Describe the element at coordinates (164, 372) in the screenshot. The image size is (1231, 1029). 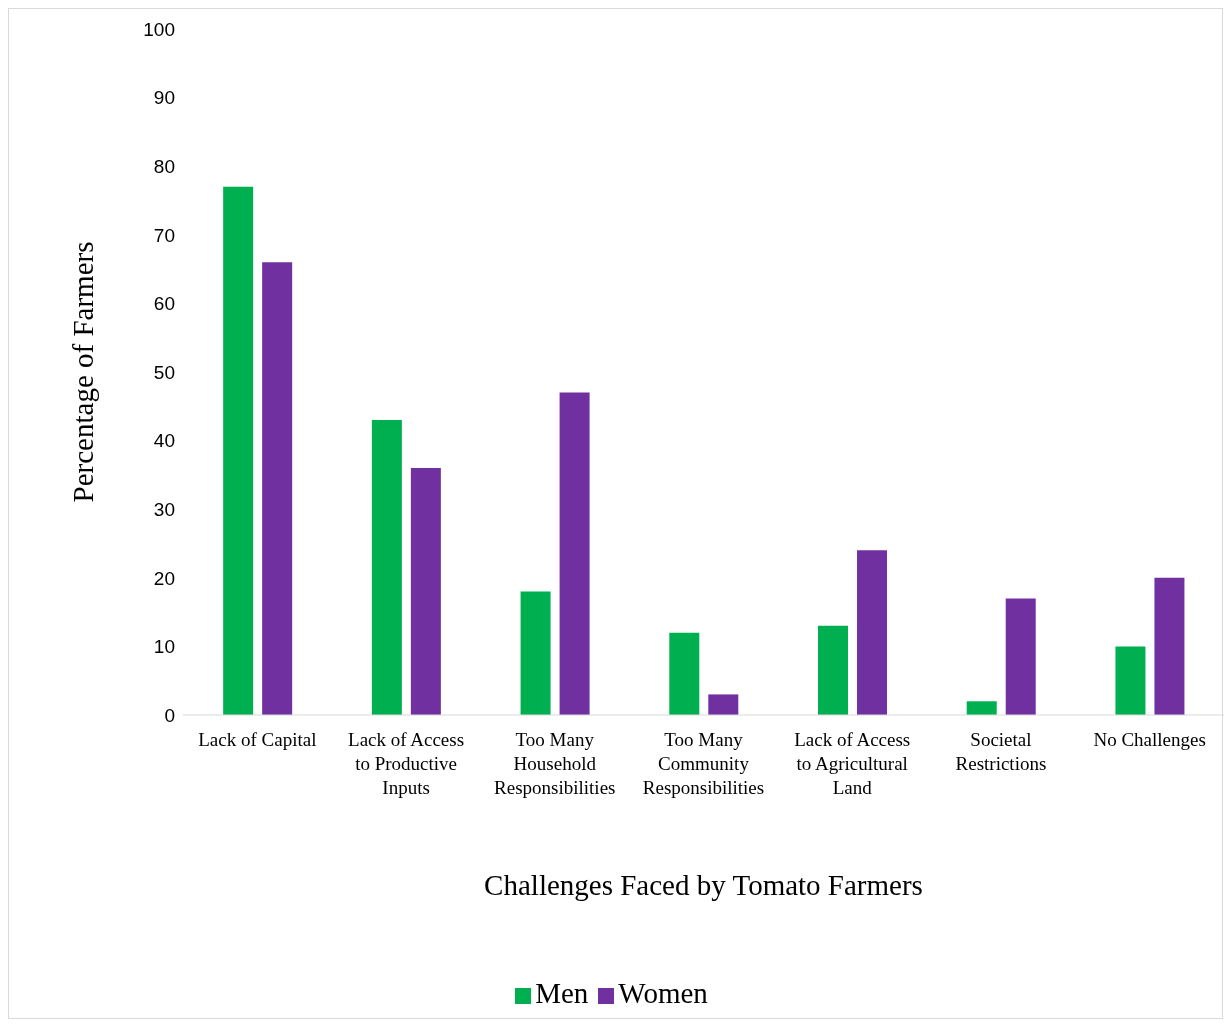
I see `y-tick-label: 50` at that location.